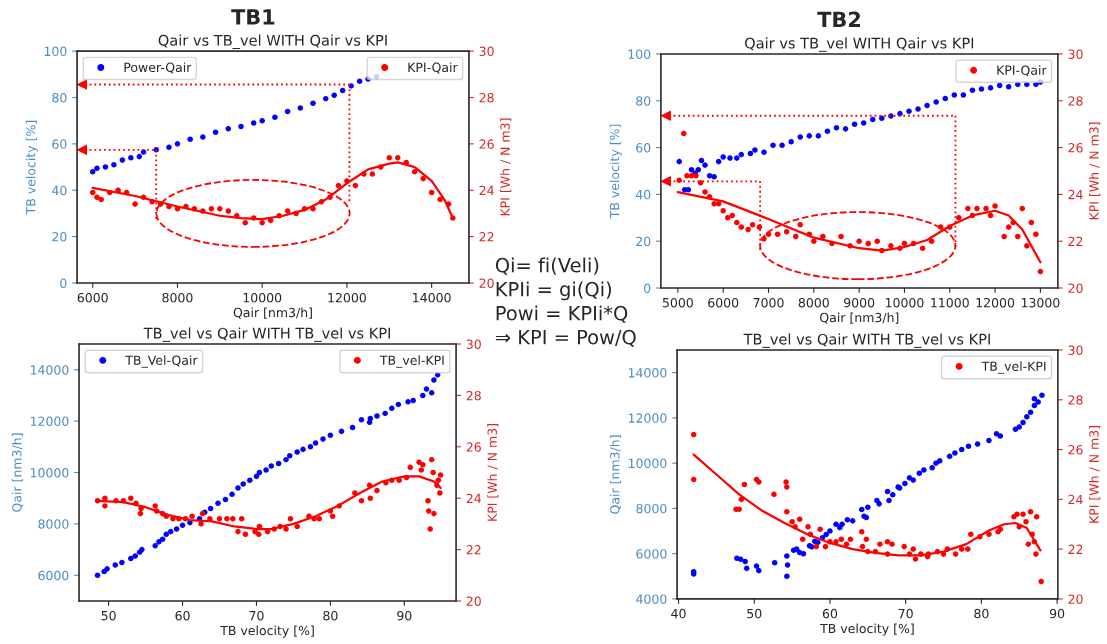  I want to click on x-tick-label: 5000, so click(677, 302).